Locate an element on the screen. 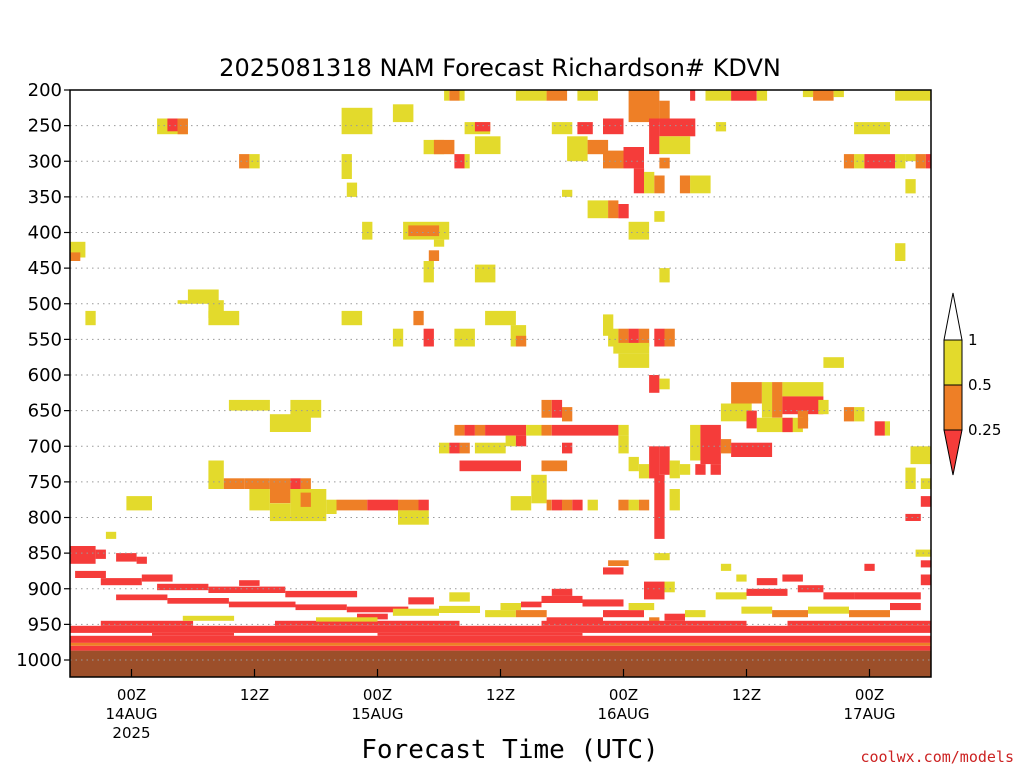 The image size is (1024, 768). legend-arrow-top is located at coordinates (953, 316).